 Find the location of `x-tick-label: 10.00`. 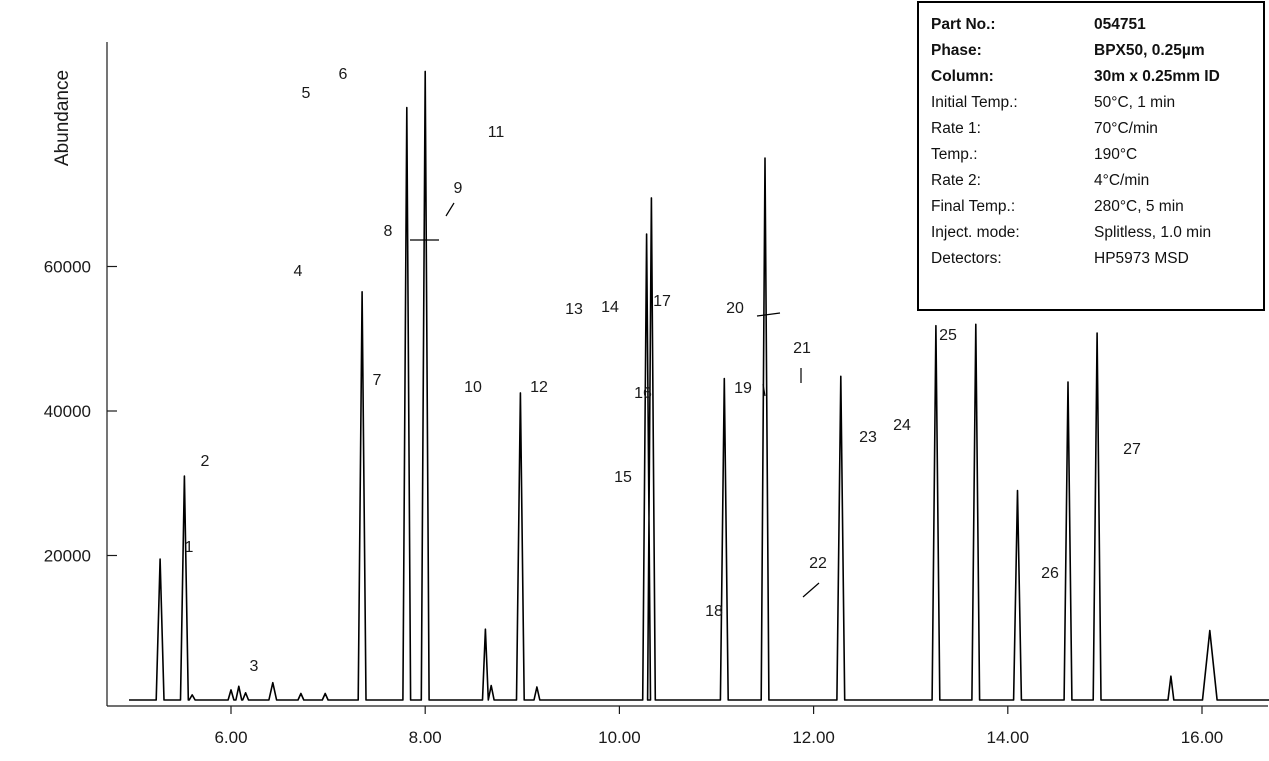

x-tick-label: 10.00 is located at coordinates (619, 737).